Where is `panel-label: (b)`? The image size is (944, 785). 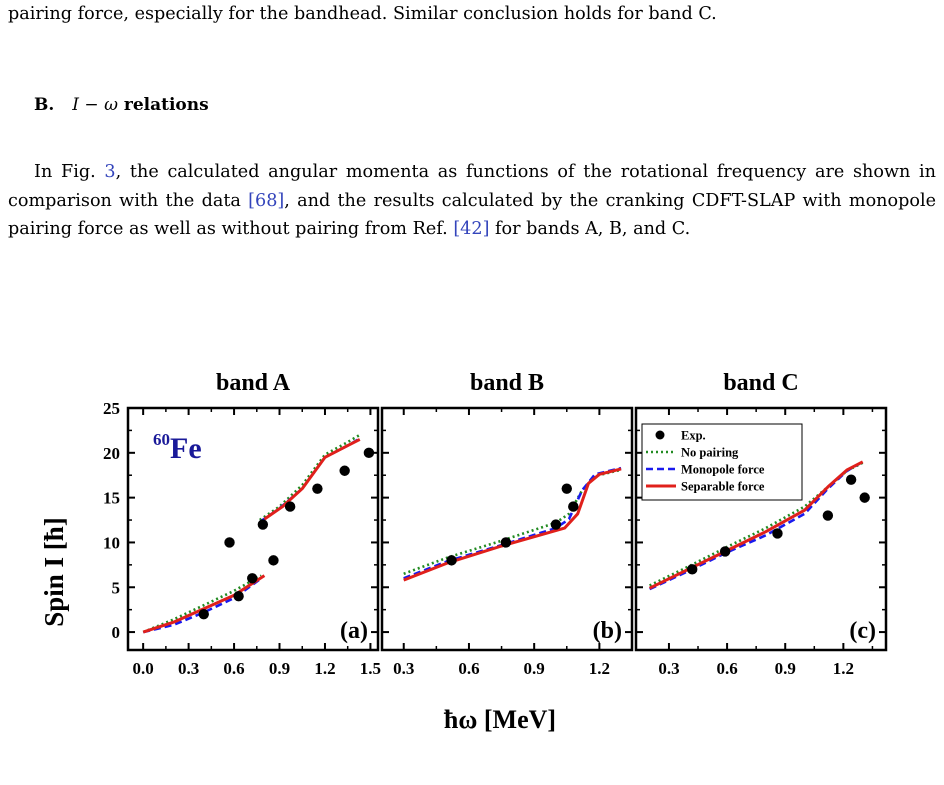
panel-label: (b) is located at coordinates (607, 631).